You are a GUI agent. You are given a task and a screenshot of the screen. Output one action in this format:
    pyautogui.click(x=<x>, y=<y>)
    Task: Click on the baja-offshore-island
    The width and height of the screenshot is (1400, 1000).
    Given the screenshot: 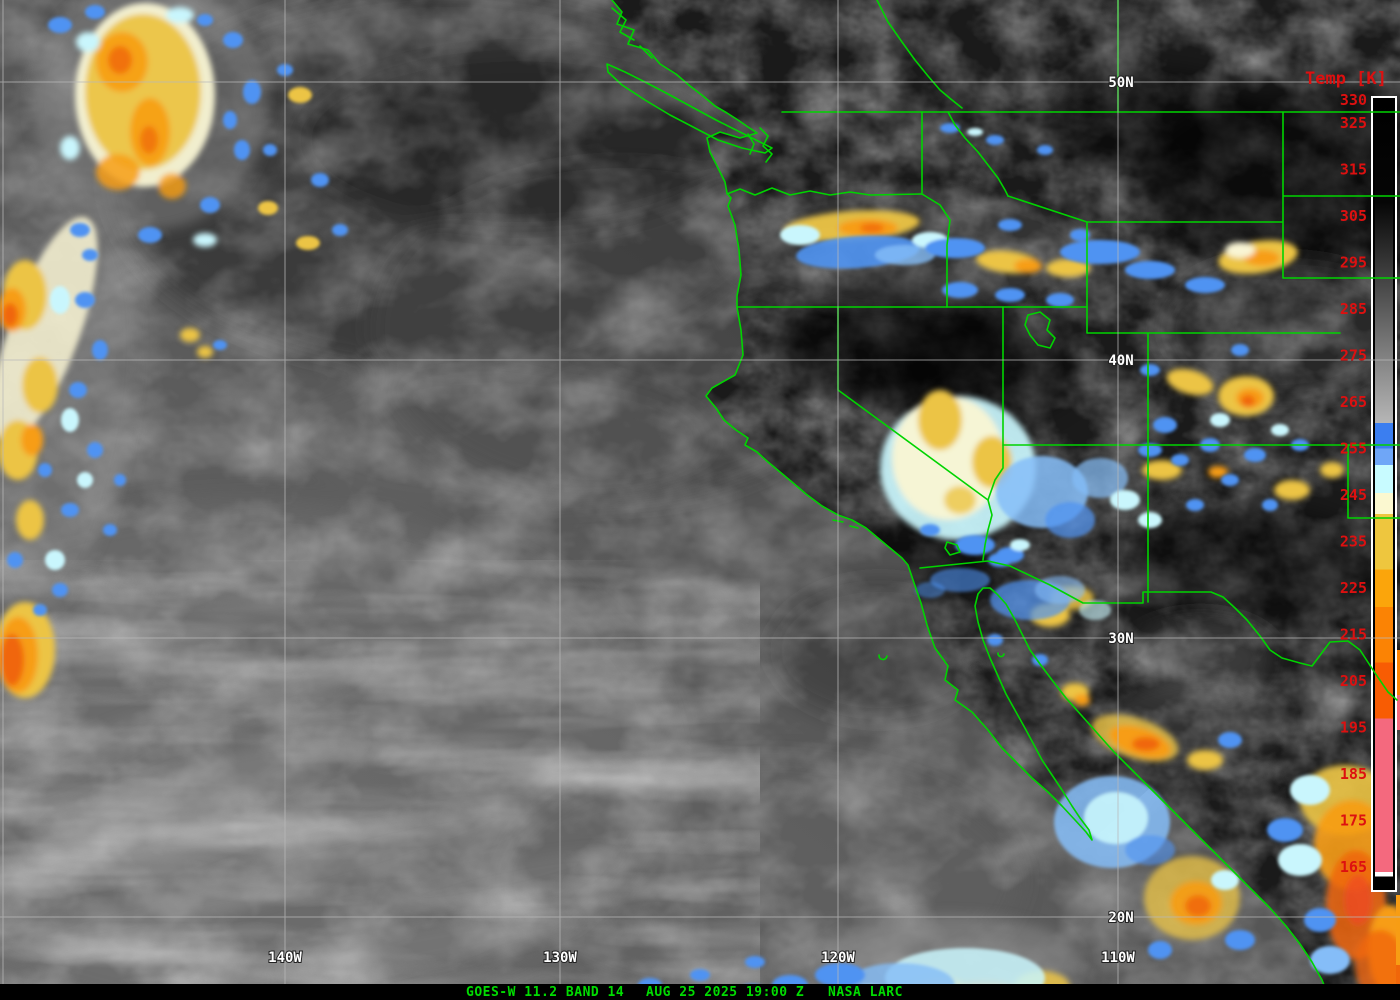 What is the action you would take?
    pyautogui.click(x=883, y=657)
    